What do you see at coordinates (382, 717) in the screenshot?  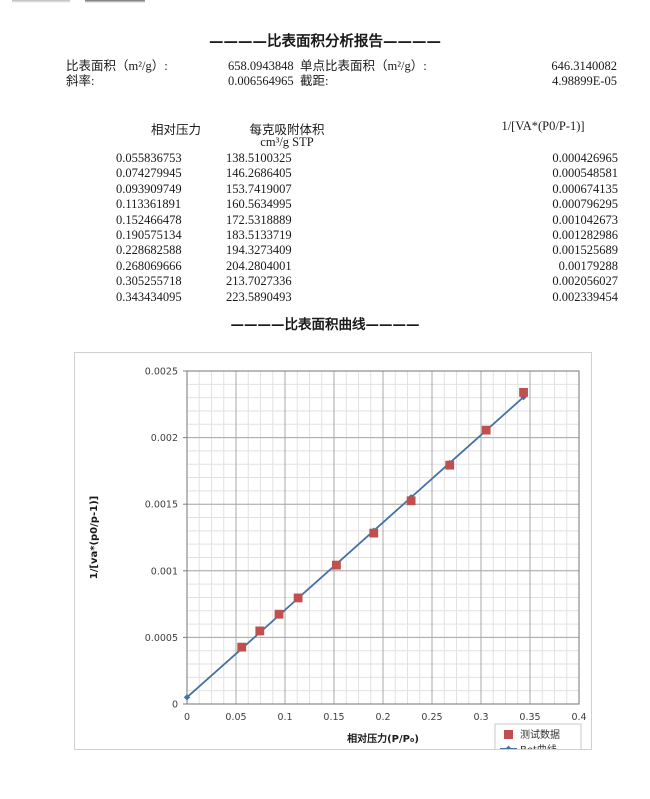 I see `x-tick-label: 0.2` at bounding box center [382, 717].